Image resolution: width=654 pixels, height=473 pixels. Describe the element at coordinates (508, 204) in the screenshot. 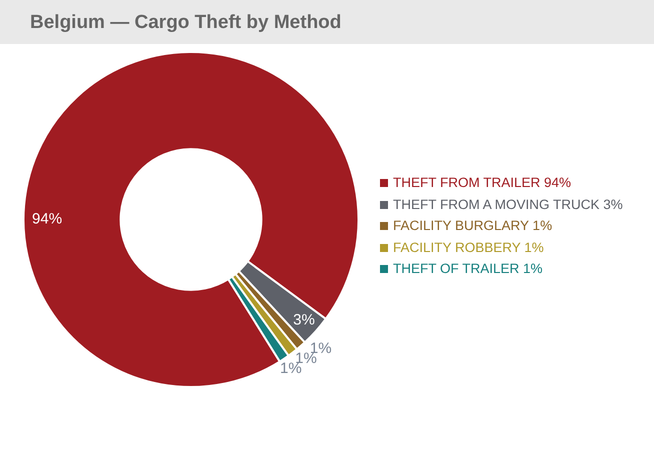

I see `legend-label: THEFT FROM A MOVING TRUCK 3%` at that location.